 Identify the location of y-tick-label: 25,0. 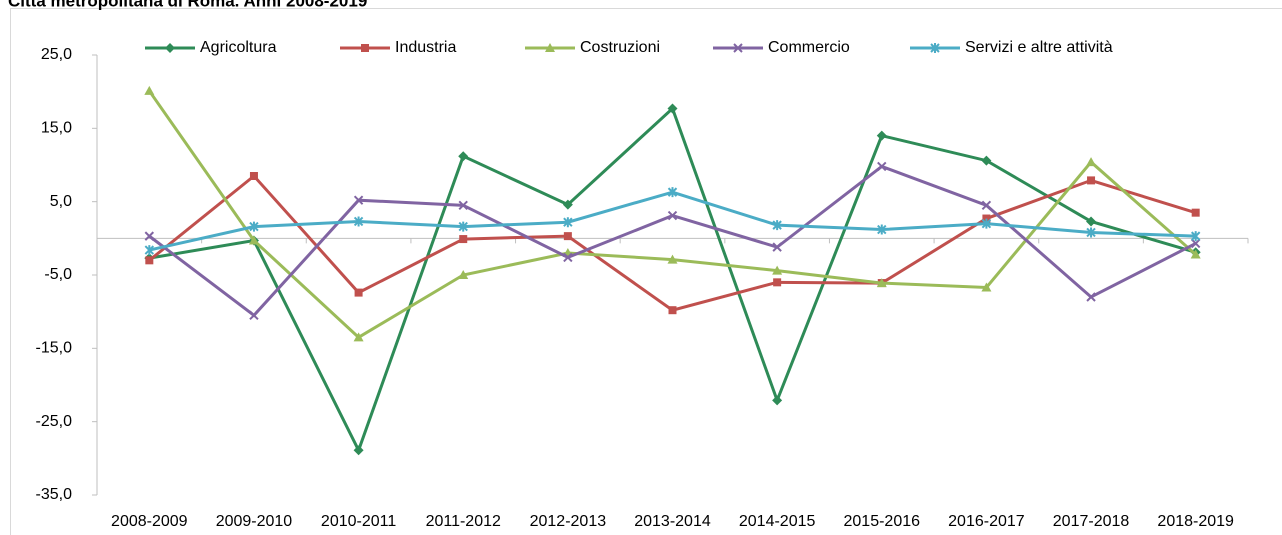
(56, 54).